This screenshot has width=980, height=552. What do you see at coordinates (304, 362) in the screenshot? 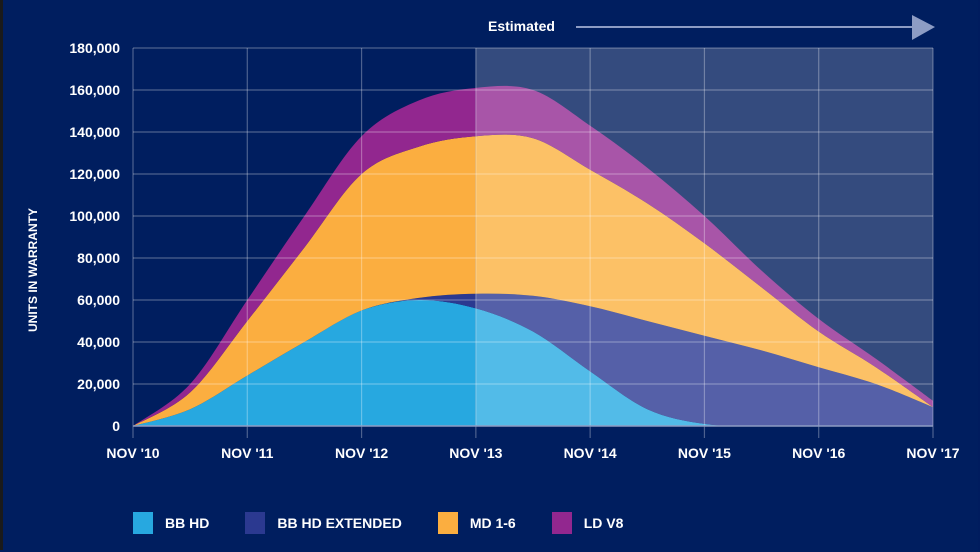
I see `area-bb-hd-actual` at bounding box center [304, 362].